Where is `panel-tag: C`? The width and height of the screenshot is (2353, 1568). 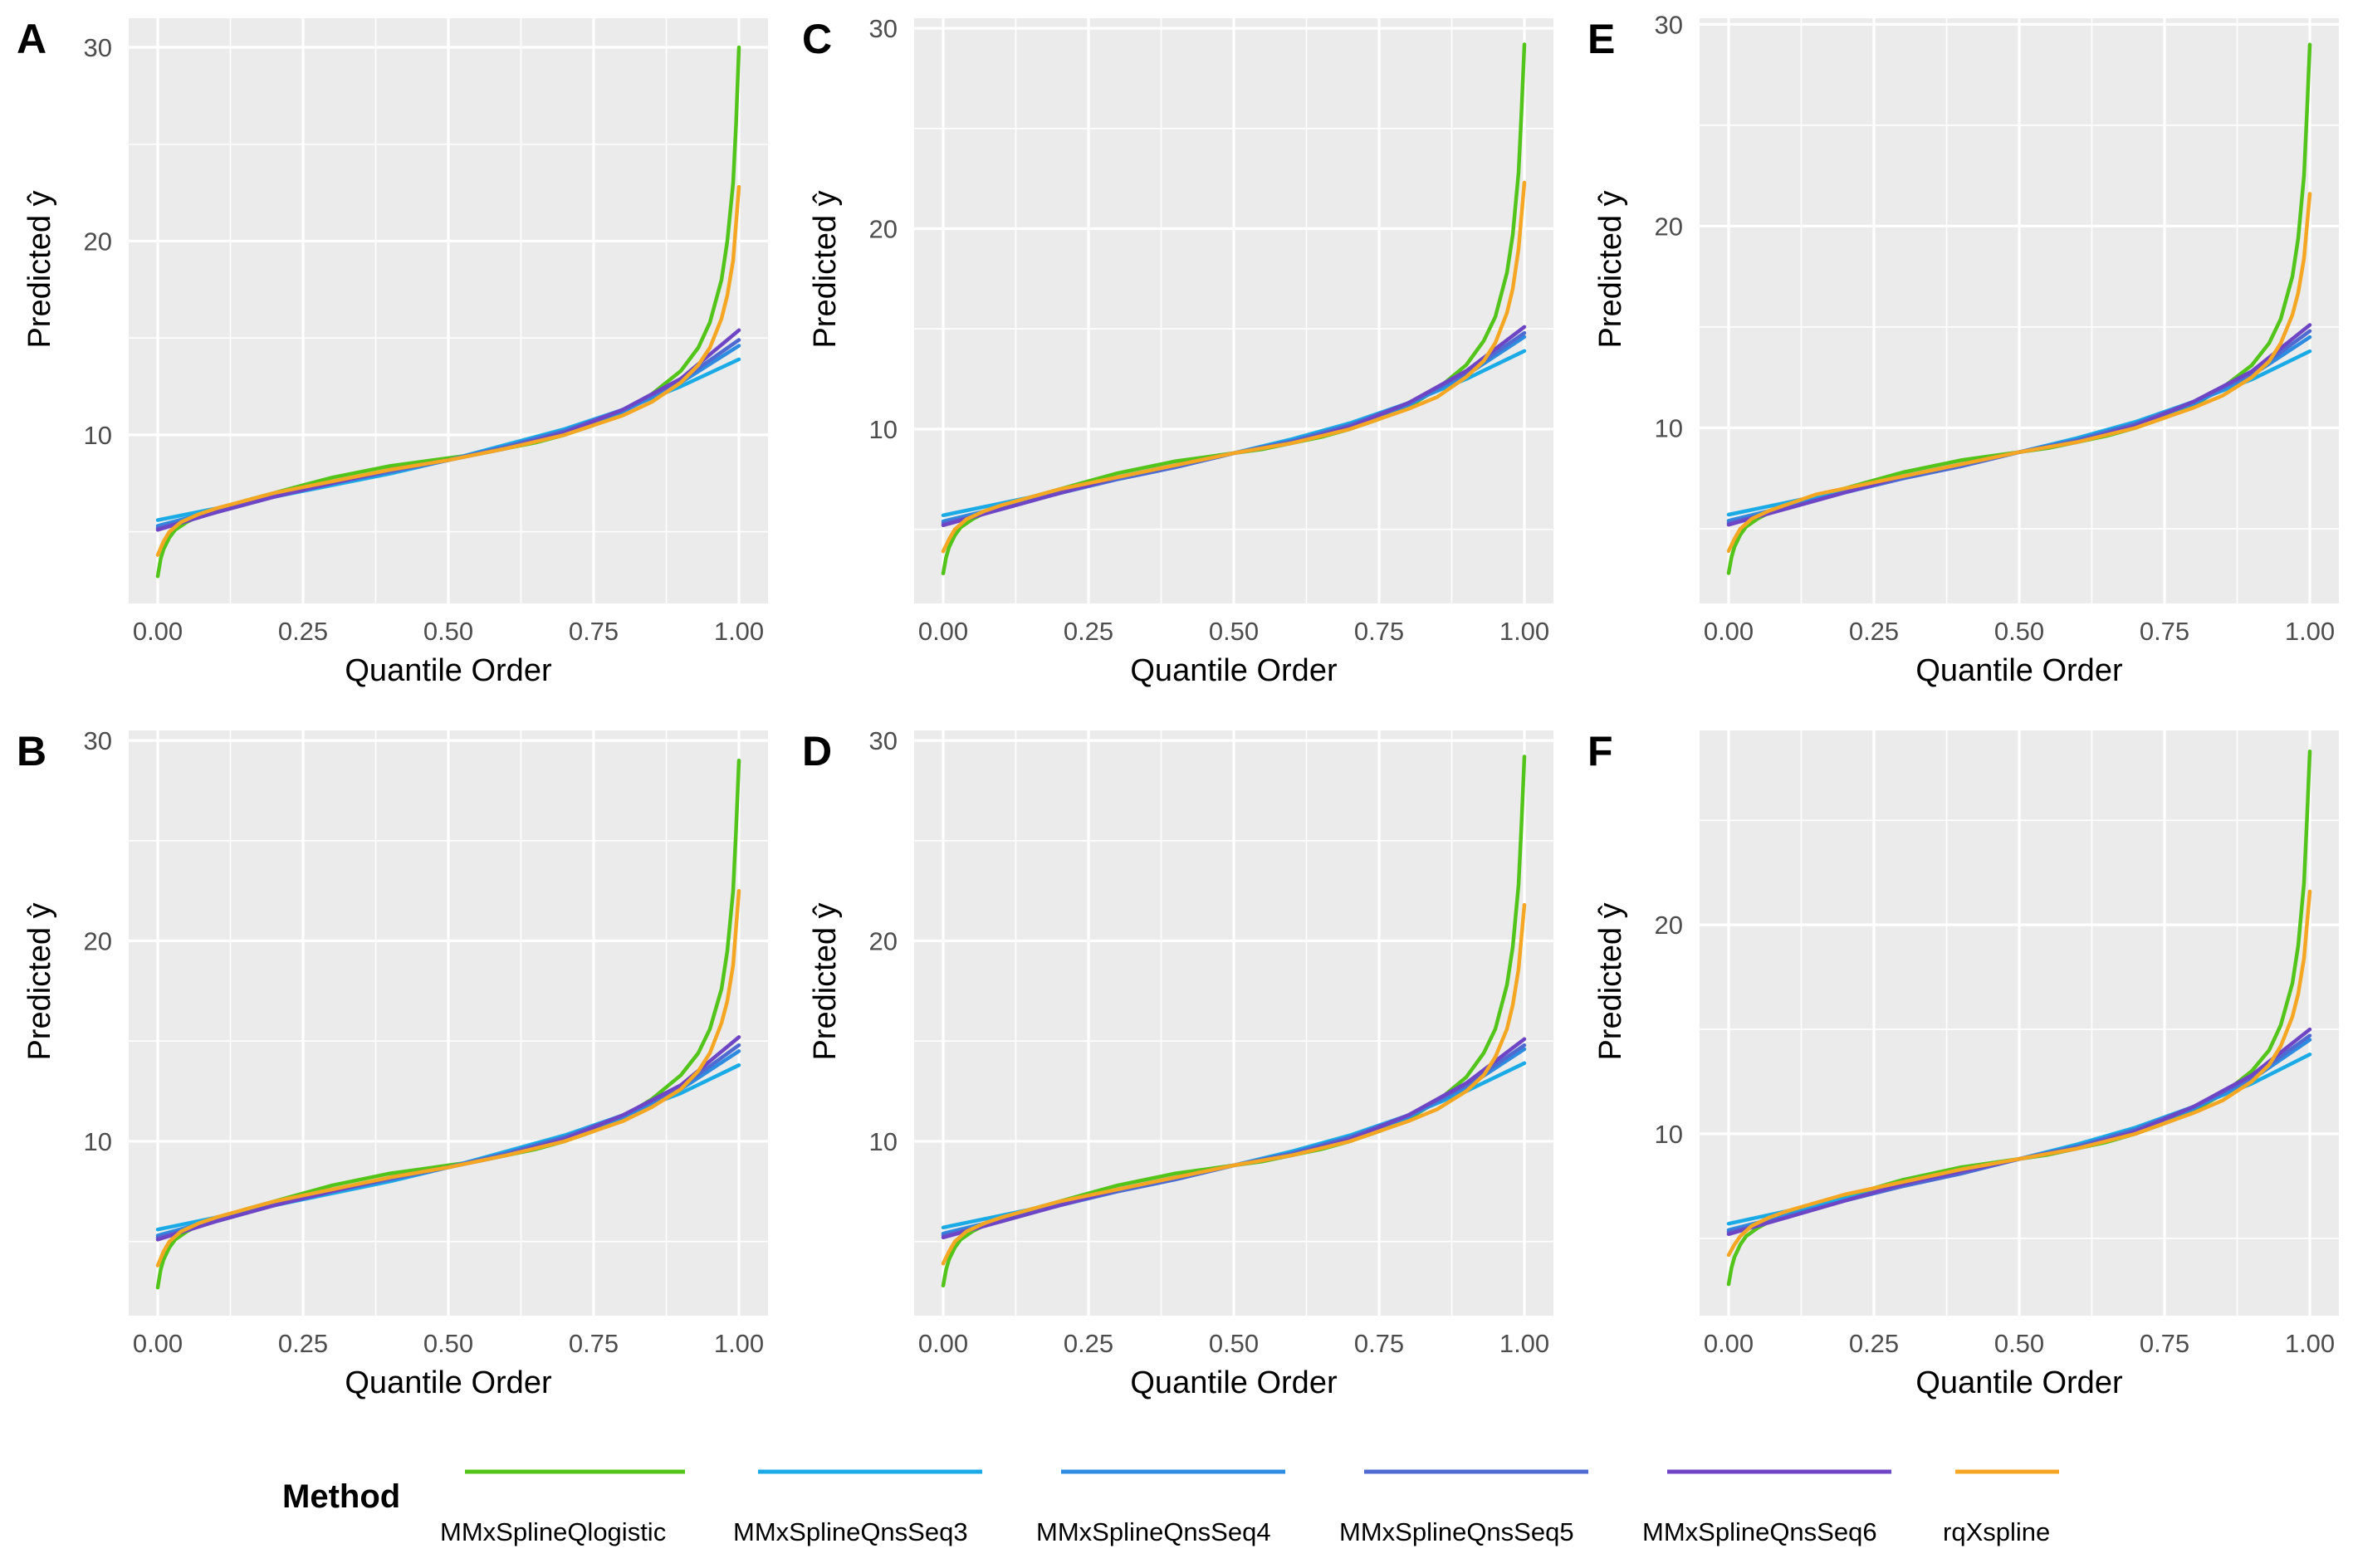 panel-tag: C is located at coordinates (817, 39).